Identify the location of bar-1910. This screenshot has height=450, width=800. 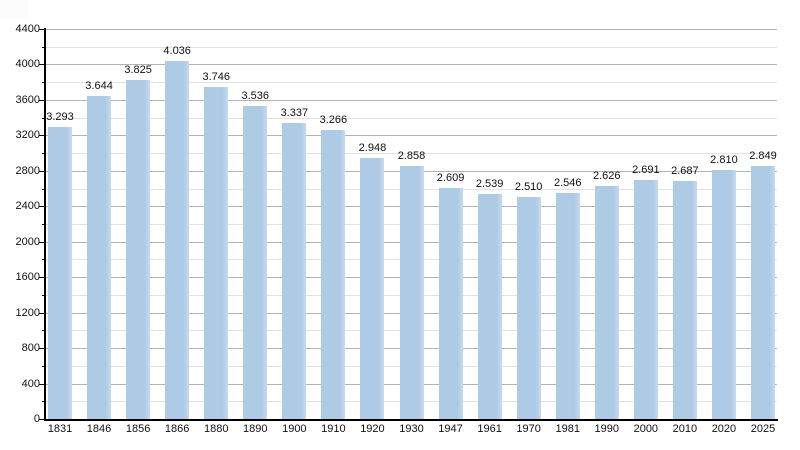
(333, 274).